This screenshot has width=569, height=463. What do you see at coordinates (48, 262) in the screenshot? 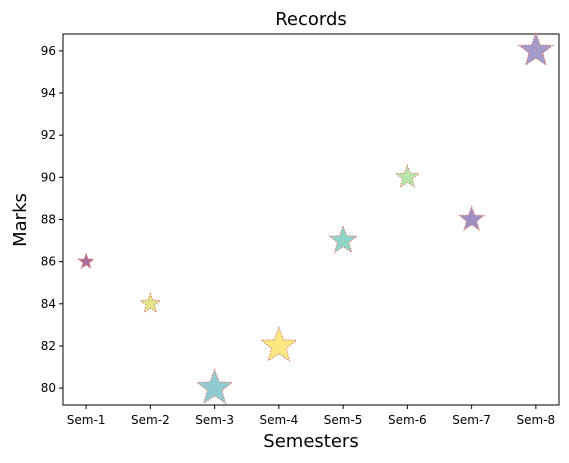
I see `y-tick-label: 86` at bounding box center [48, 262].